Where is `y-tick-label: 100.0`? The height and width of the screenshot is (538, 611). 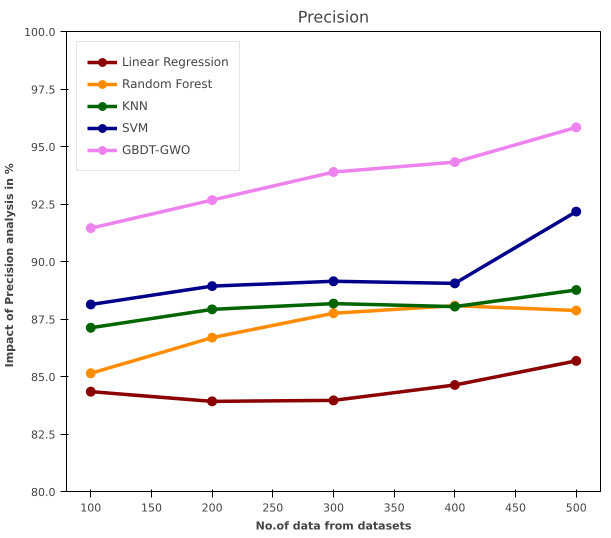
y-tick-label: 100.0 is located at coordinates (40, 32).